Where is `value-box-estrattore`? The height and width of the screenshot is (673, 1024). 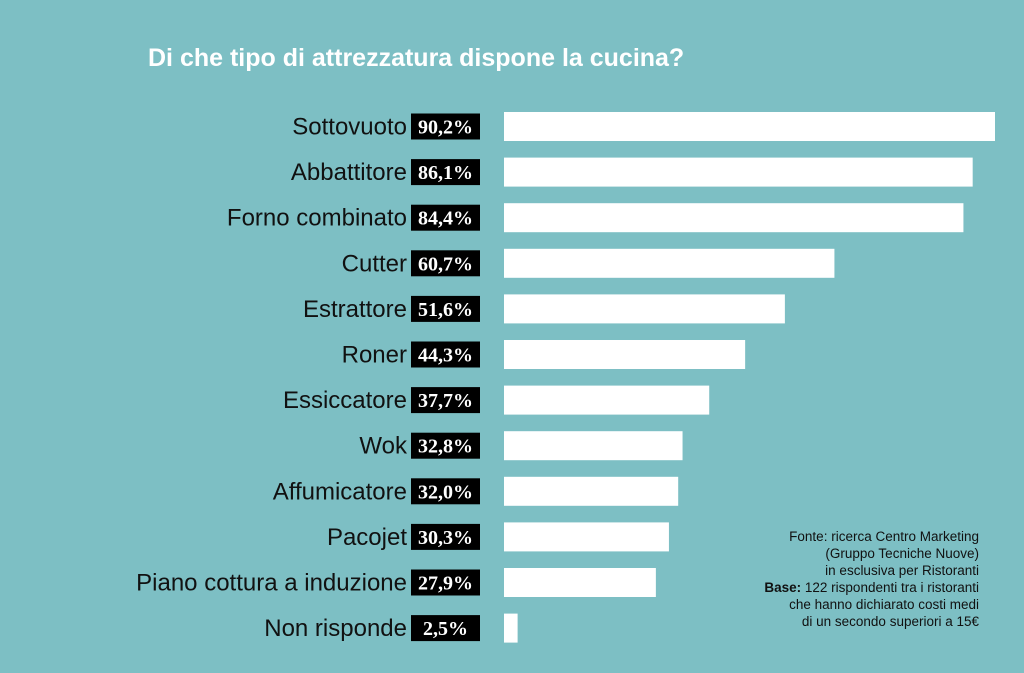 value-box-estrattore is located at coordinates (445, 308).